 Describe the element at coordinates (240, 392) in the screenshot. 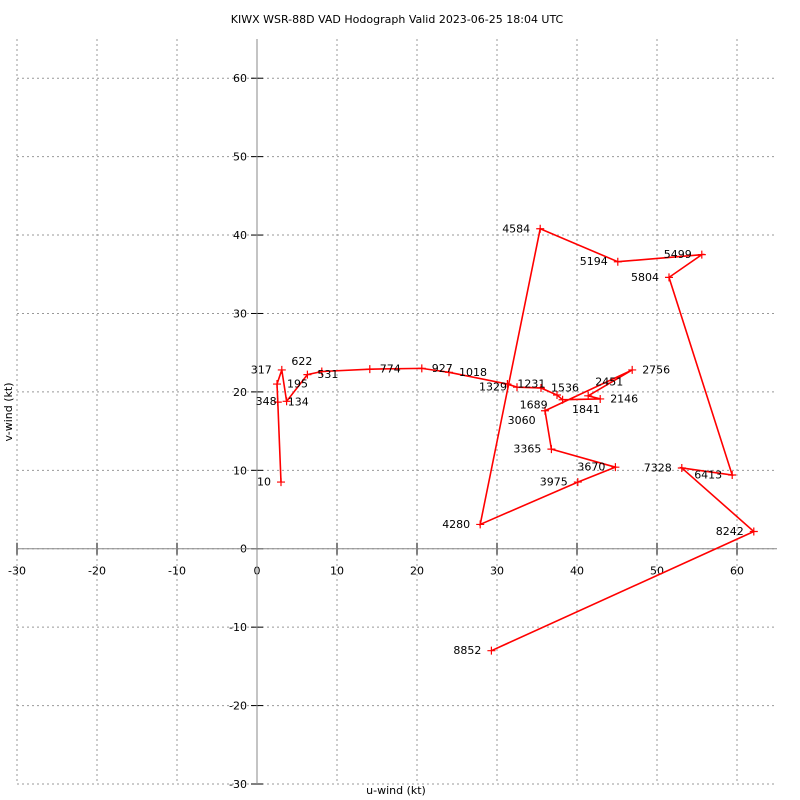

I see `y-tick-label: 20` at that location.